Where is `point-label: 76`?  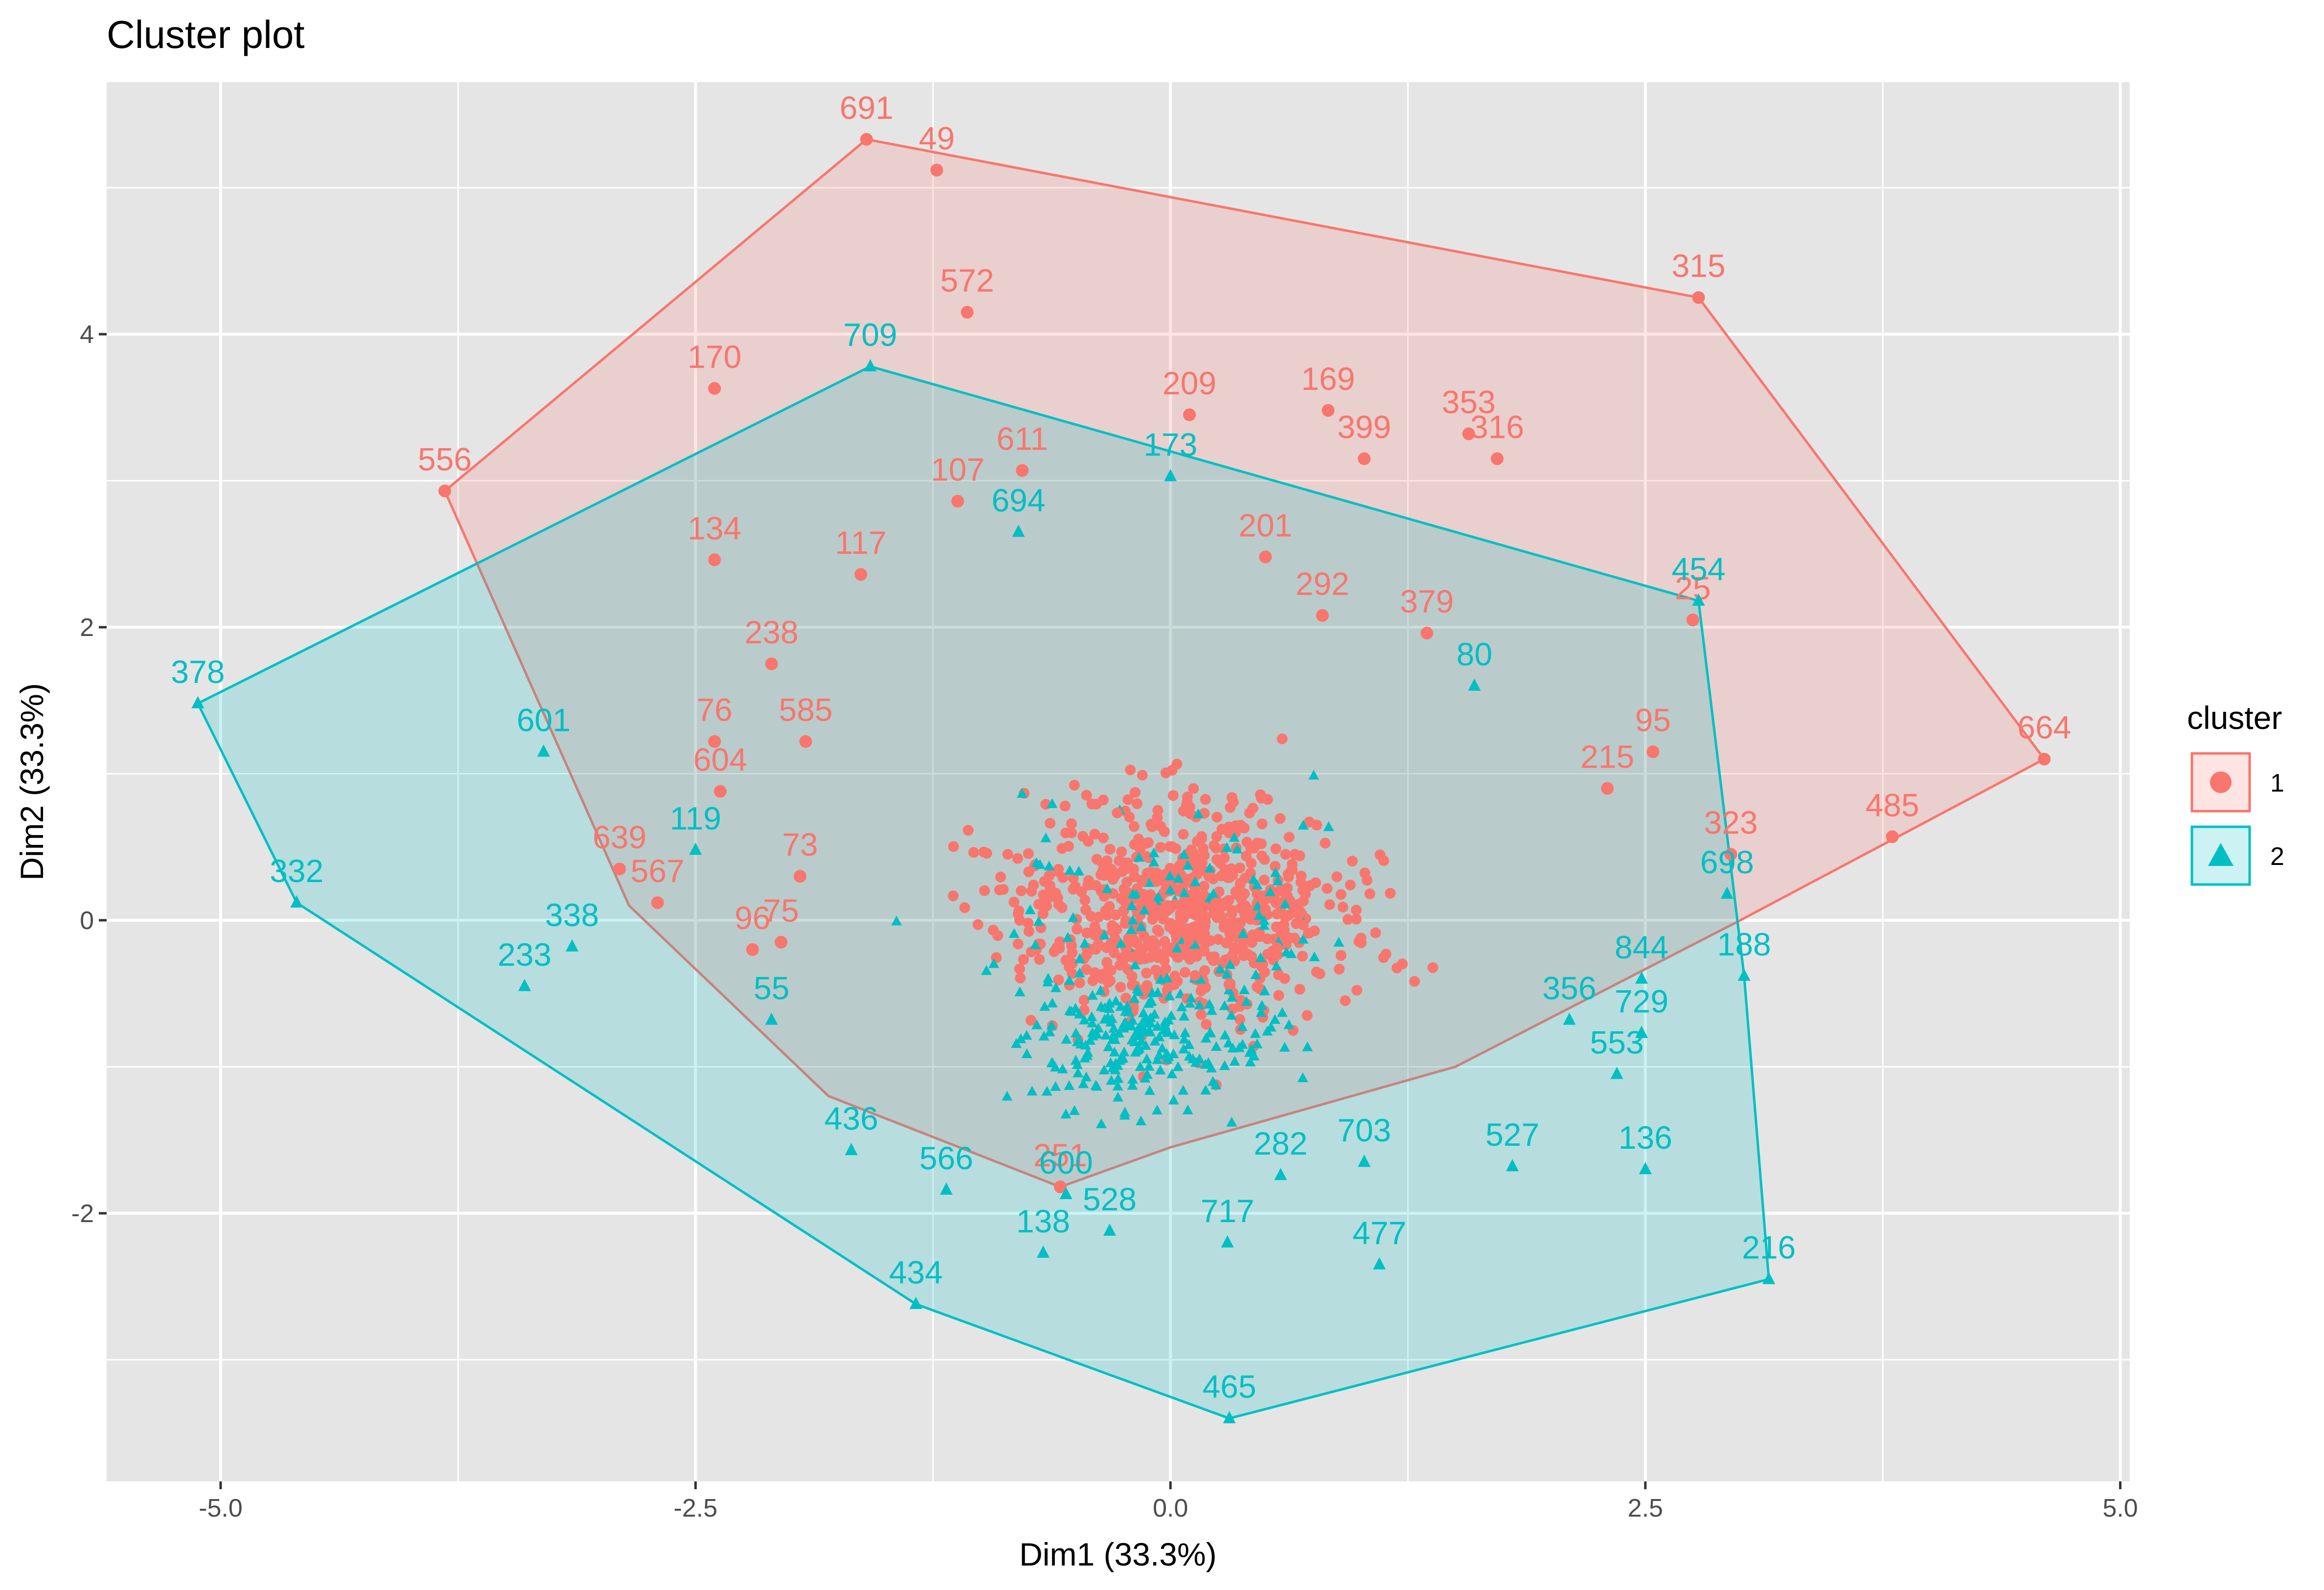
point-label: 76 is located at coordinates (715, 710).